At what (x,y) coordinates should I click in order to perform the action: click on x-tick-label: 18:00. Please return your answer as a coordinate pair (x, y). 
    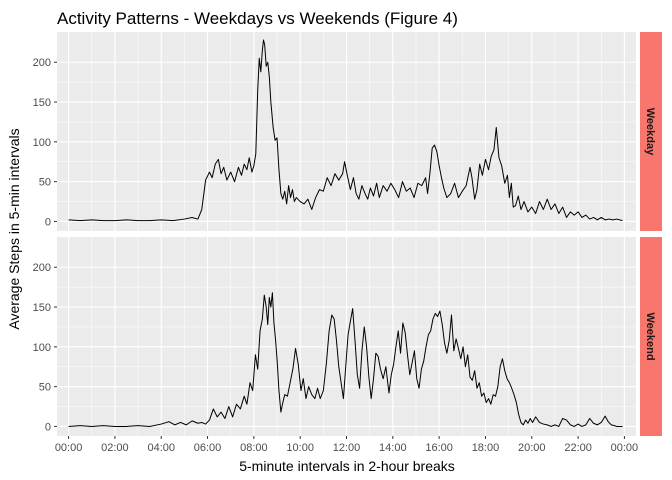
    Looking at the image, I should click on (486, 448).